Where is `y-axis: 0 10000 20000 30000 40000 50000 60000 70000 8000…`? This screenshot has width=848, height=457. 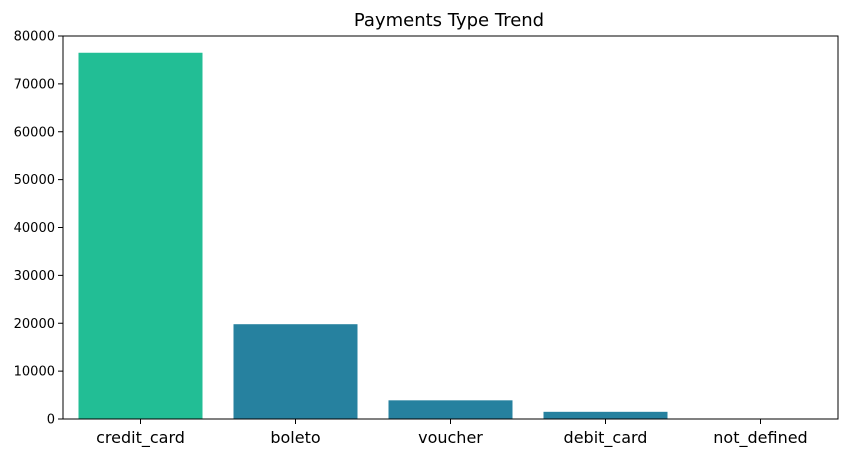 y-axis: 0 10000 20000 30000 40000 50000 60000 70000 8000… is located at coordinates (38, 229).